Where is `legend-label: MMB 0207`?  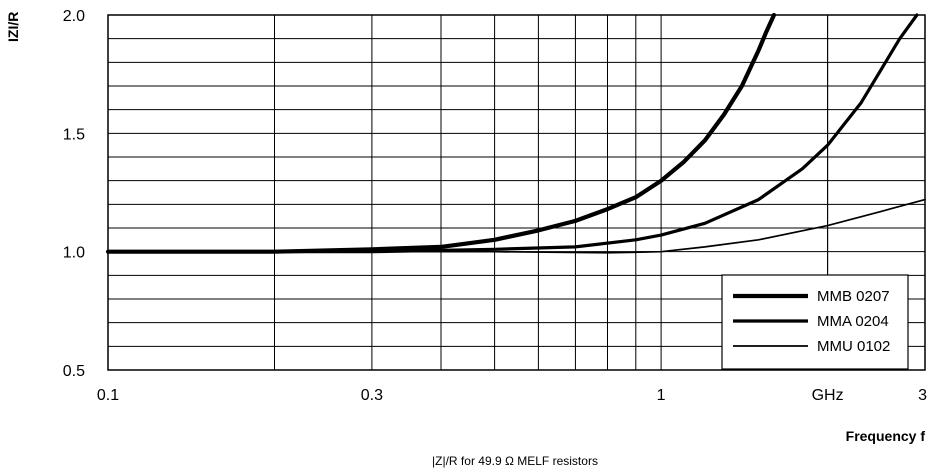 legend-label: MMB 0207 is located at coordinates (853, 296).